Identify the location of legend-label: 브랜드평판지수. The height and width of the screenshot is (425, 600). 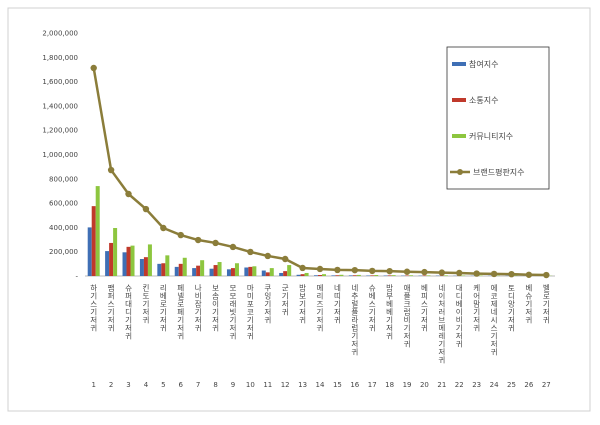
(499, 172).